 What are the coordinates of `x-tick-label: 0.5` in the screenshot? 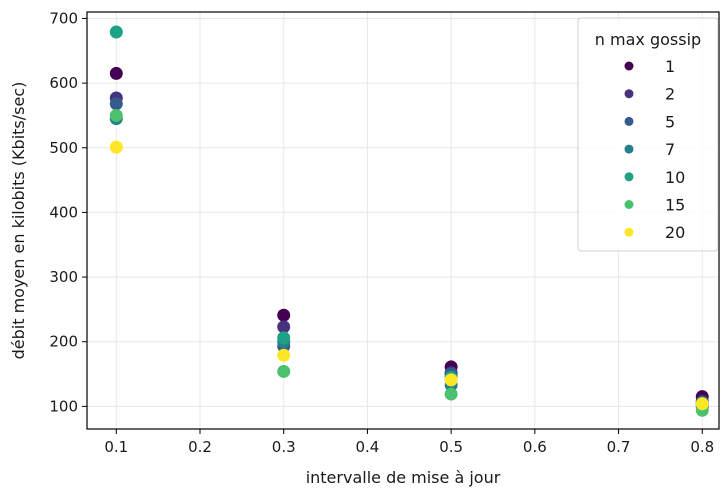 It's located at (451, 447).